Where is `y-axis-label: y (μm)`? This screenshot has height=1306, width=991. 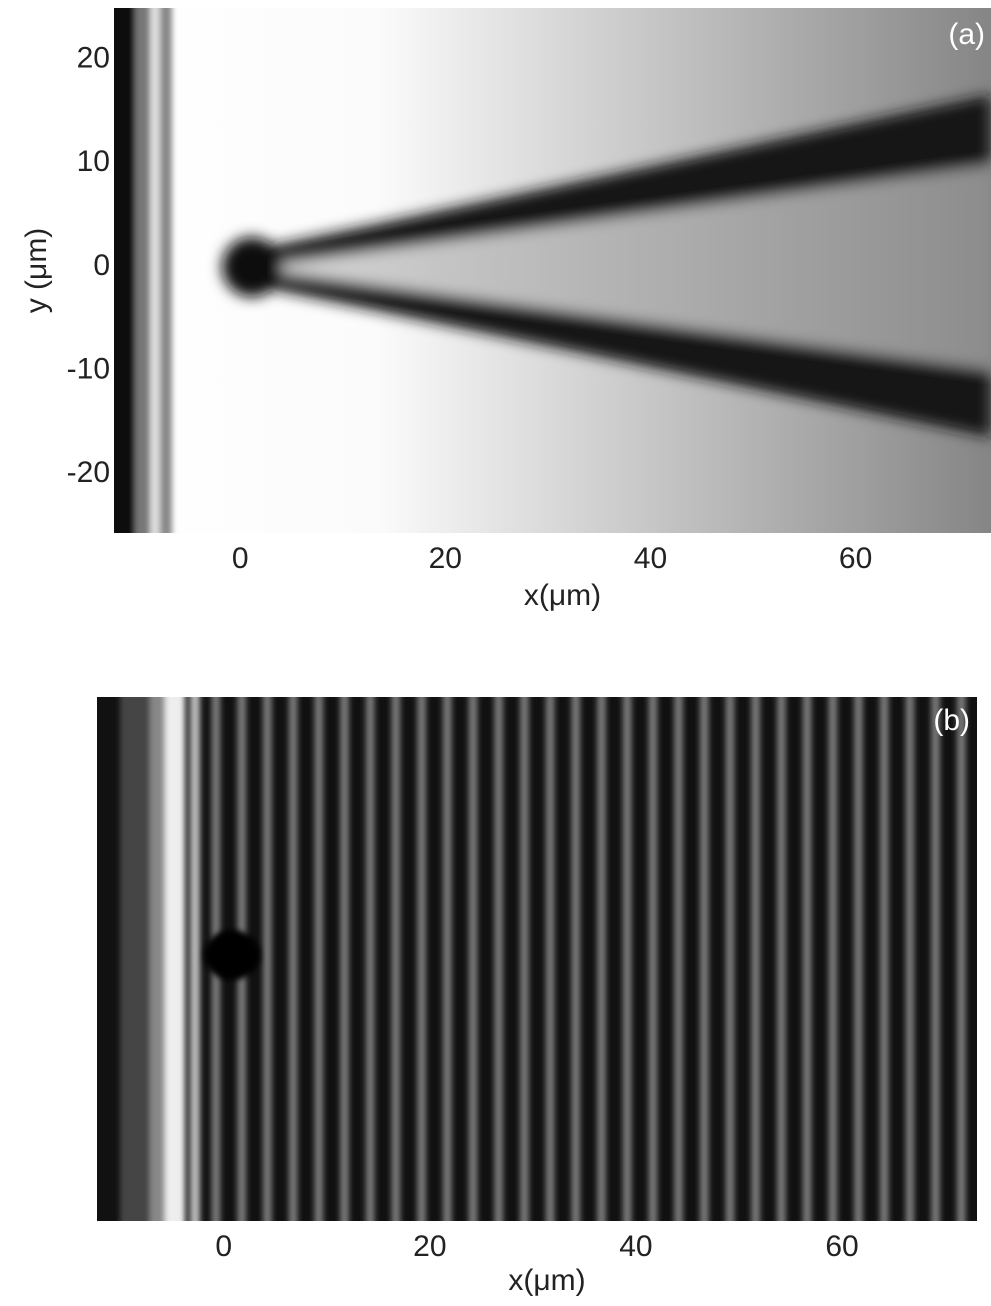
y-axis-label: y (μm) is located at coordinates (36, 271).